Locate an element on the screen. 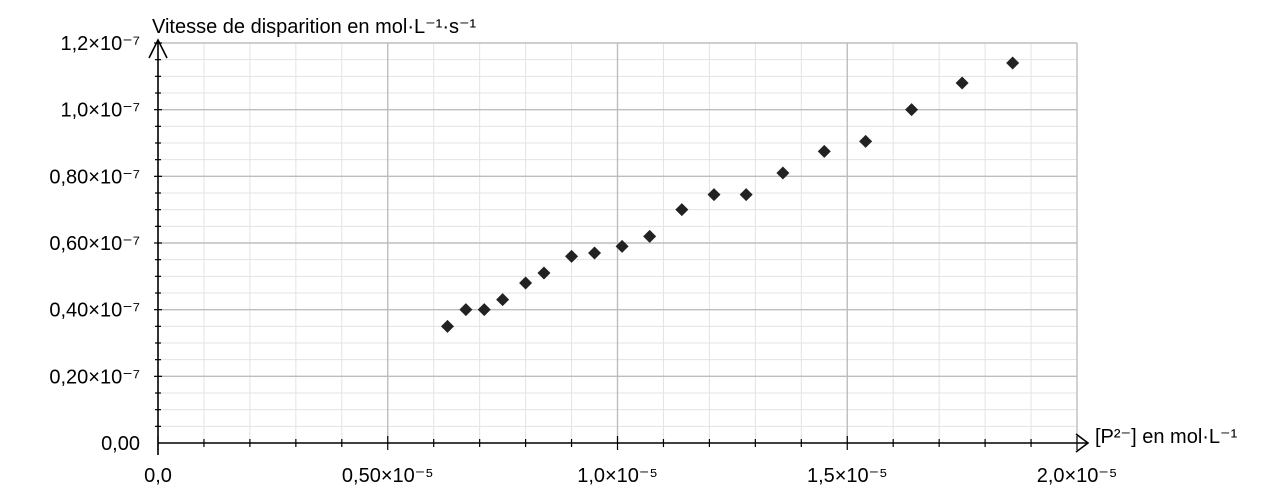 The width and height of the screenshot is (1274, 498). y-tick-label: 0,60×10⁻⁷ is located at coordinates (94, 244).